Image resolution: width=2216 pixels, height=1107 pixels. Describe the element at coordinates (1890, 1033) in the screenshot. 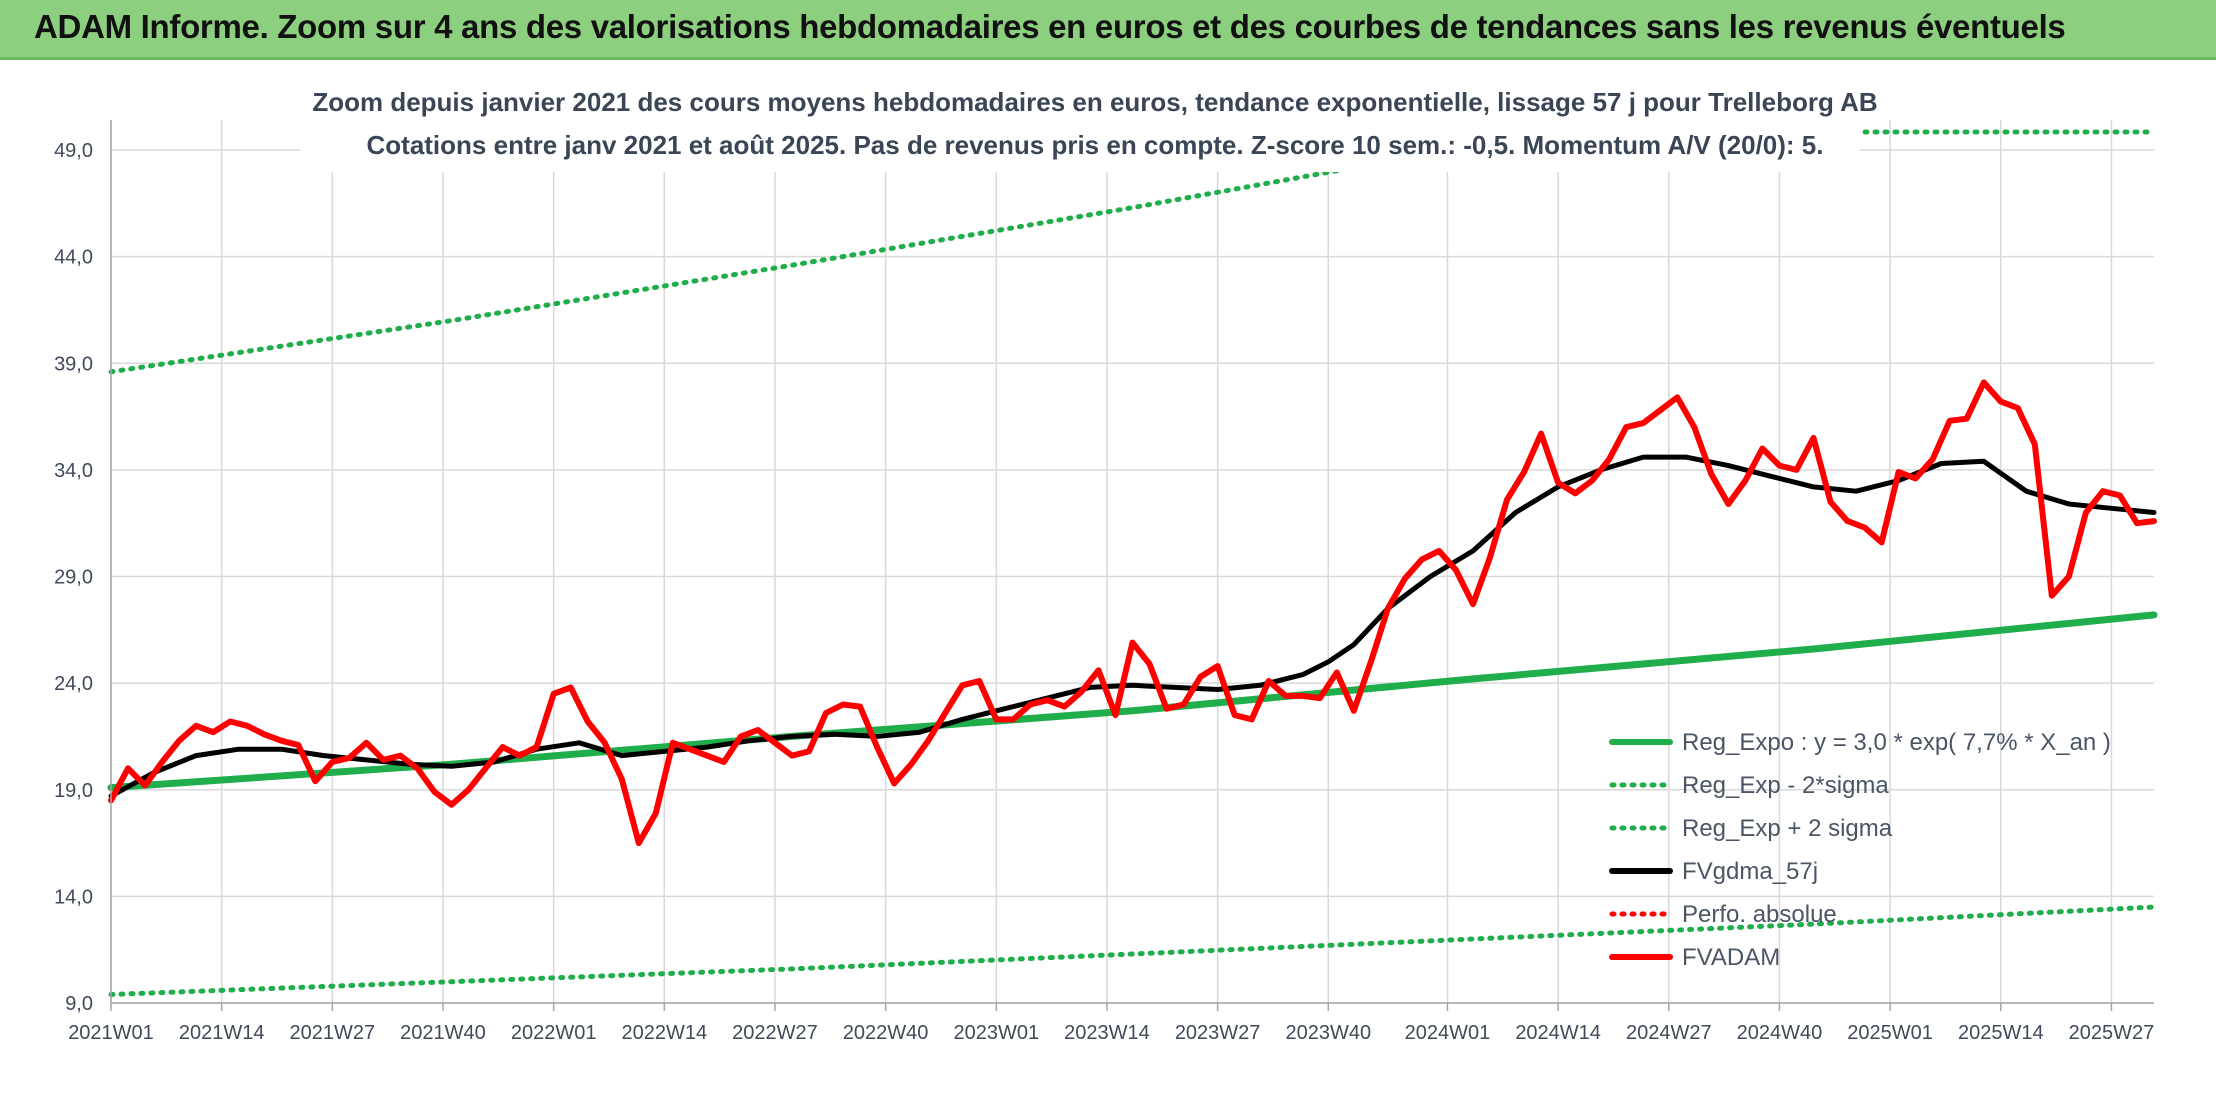

I see `x-tick-label: 2025W01` at that location.